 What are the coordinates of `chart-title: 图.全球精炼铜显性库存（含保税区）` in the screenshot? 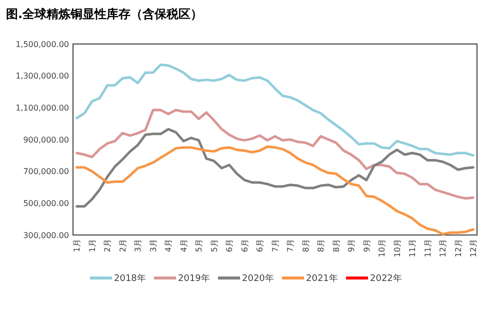 It's located at (104, 14).